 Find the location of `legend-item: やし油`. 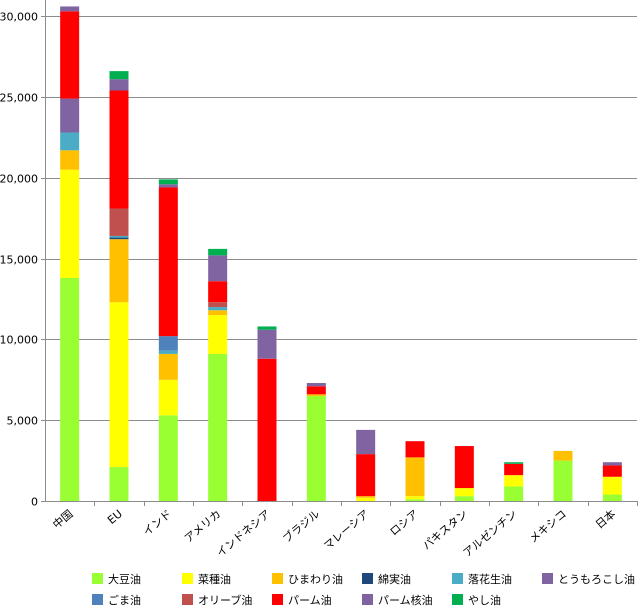

legend-item: やし油 is located at coordinates (476, 601).